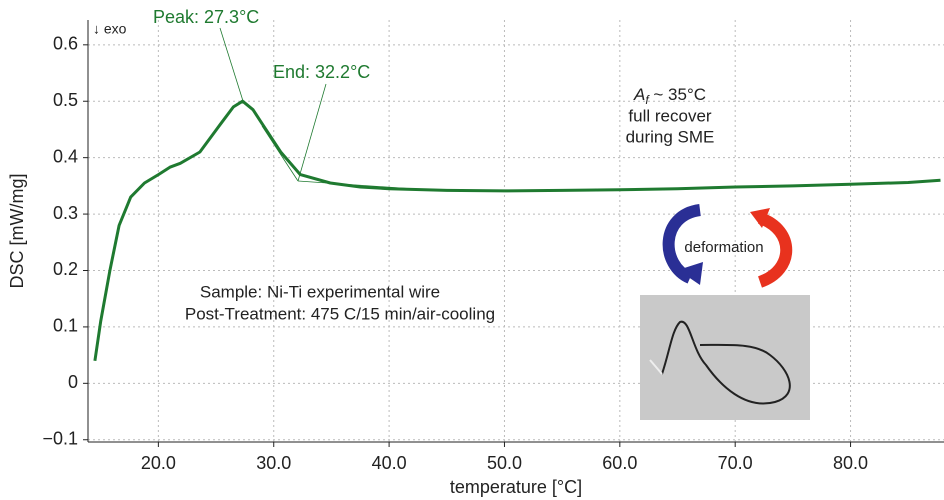 The width and height of the screenshot is (944, 500). I want to click on y-tick-label: 0.5, so click(65, 100).